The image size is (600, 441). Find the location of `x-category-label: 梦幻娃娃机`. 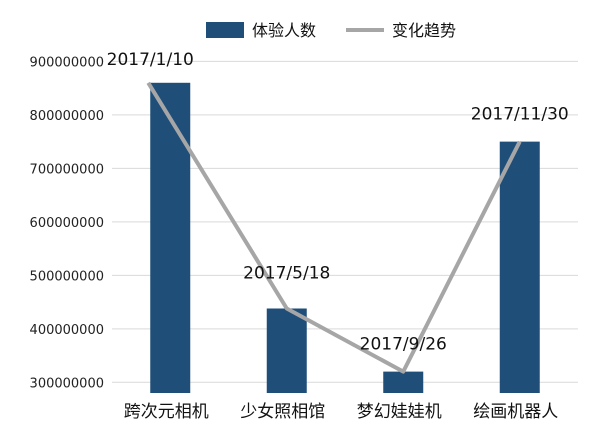

x-category-label: 梦幻娃娃机 is located at coordinates (399, 412).